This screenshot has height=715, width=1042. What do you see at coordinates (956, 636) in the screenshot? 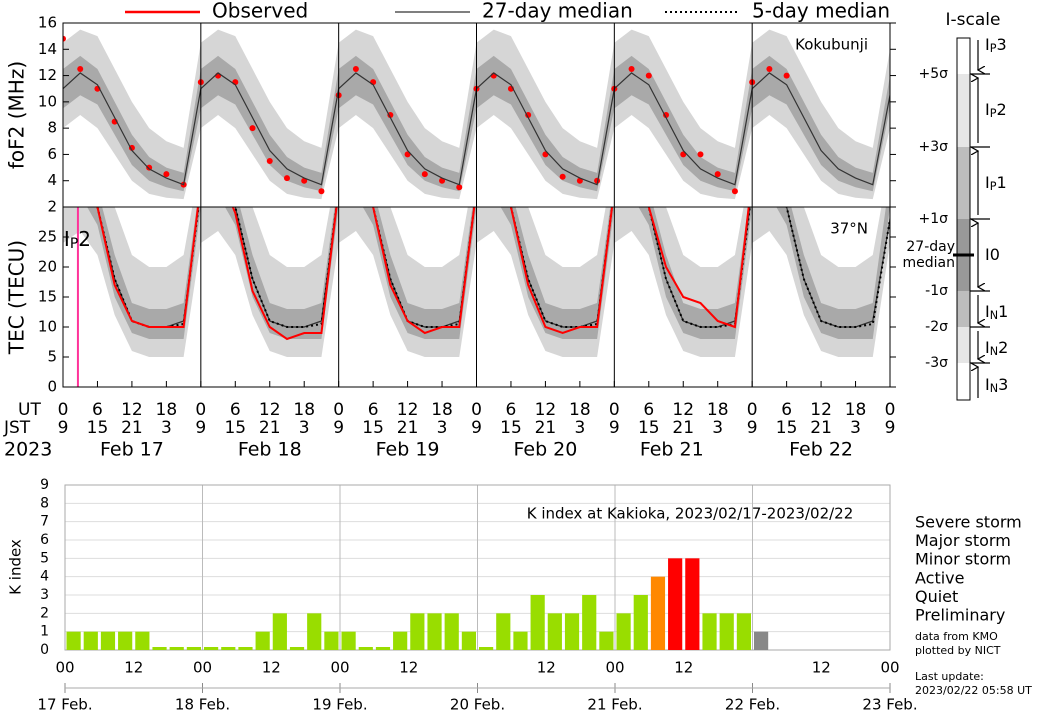
I see `note: data from KMO` at bounding box center [956, 636].